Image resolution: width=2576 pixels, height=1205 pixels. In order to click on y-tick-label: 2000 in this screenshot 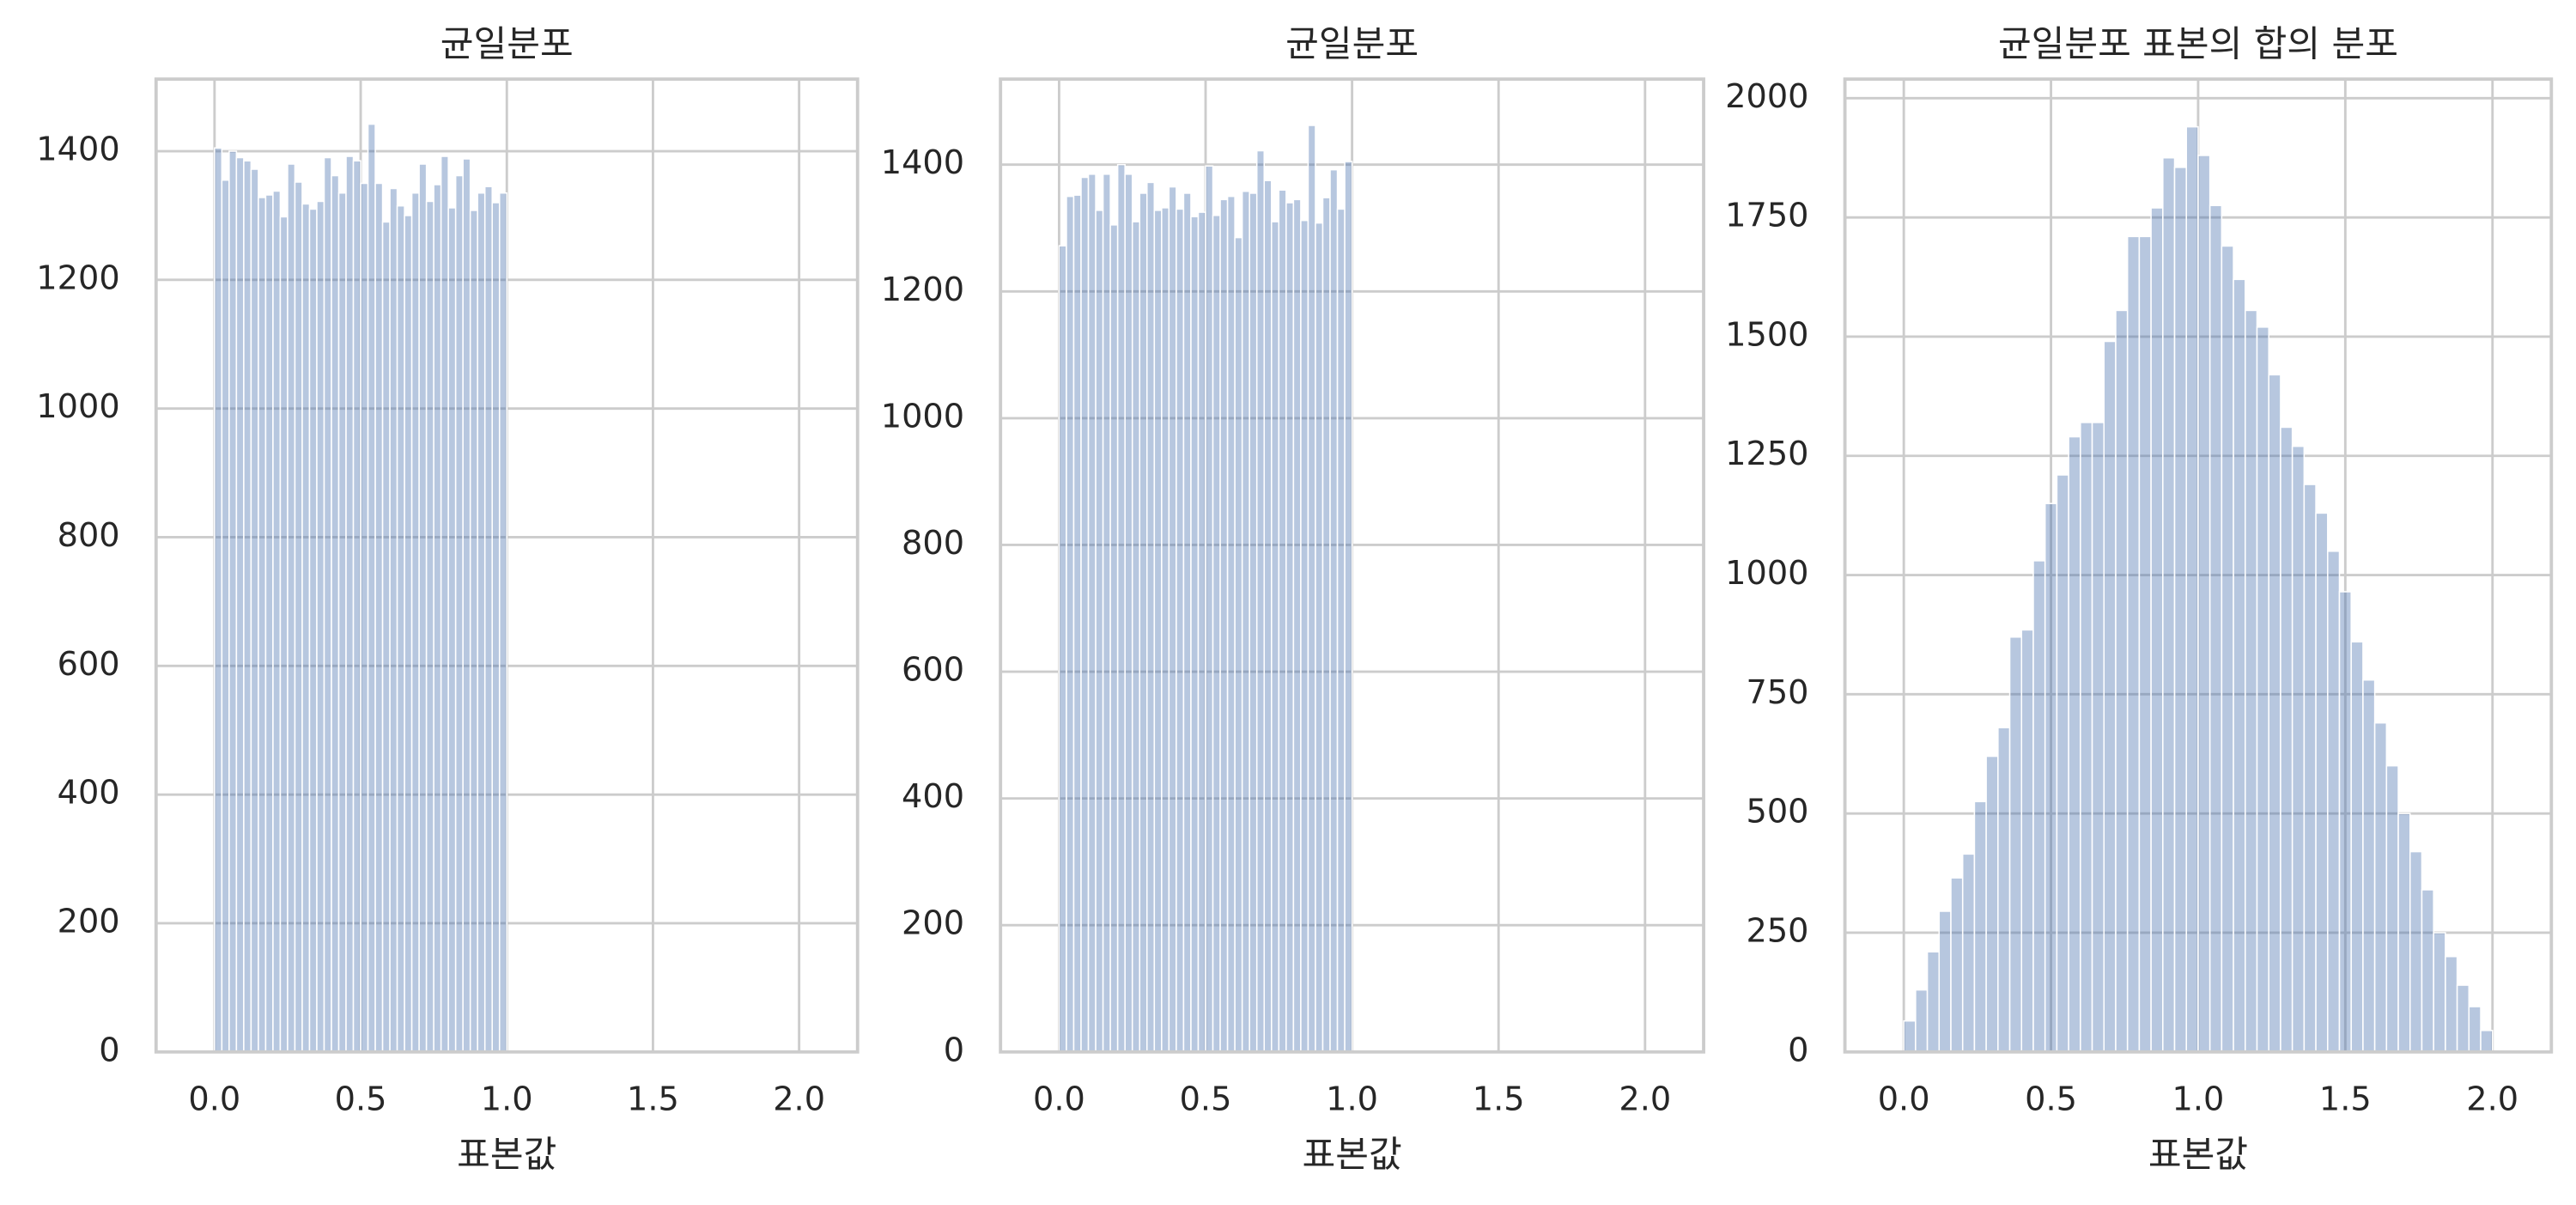, I will do `click(1767, 97)`.